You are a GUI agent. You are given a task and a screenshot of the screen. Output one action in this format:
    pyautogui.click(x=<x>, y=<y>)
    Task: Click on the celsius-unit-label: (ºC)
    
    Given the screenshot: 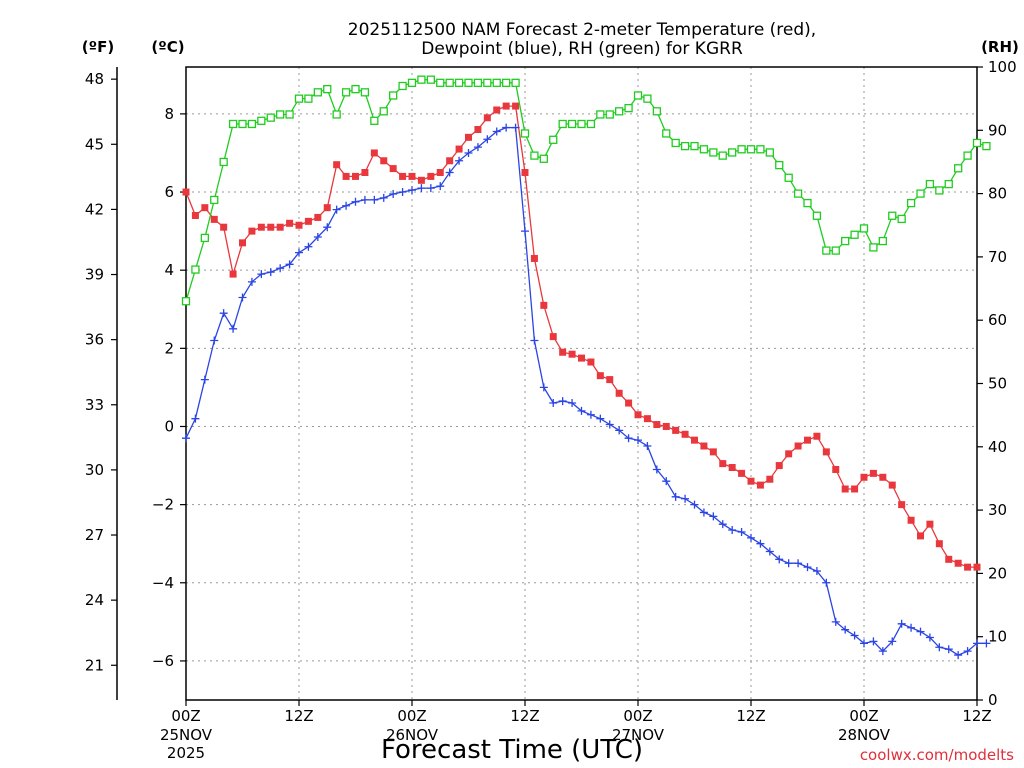 What is the action you would take?
    pyautogui.click(x=167, y=47)
    